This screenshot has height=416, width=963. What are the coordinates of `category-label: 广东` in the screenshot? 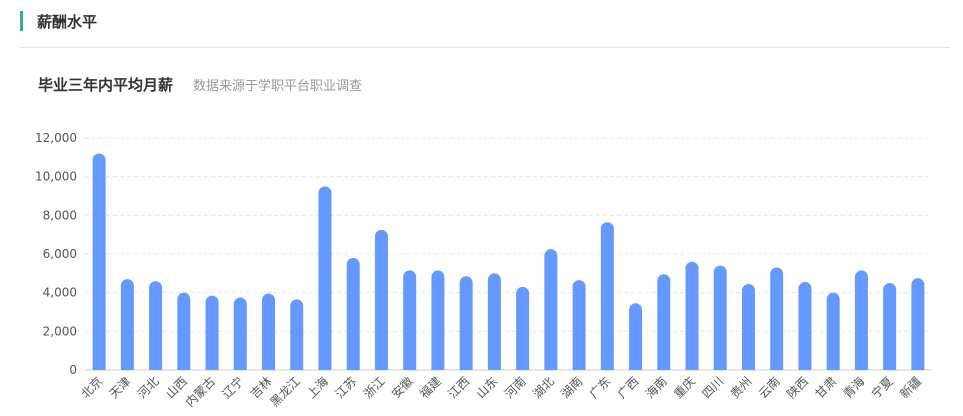 It's located at (600, 387).